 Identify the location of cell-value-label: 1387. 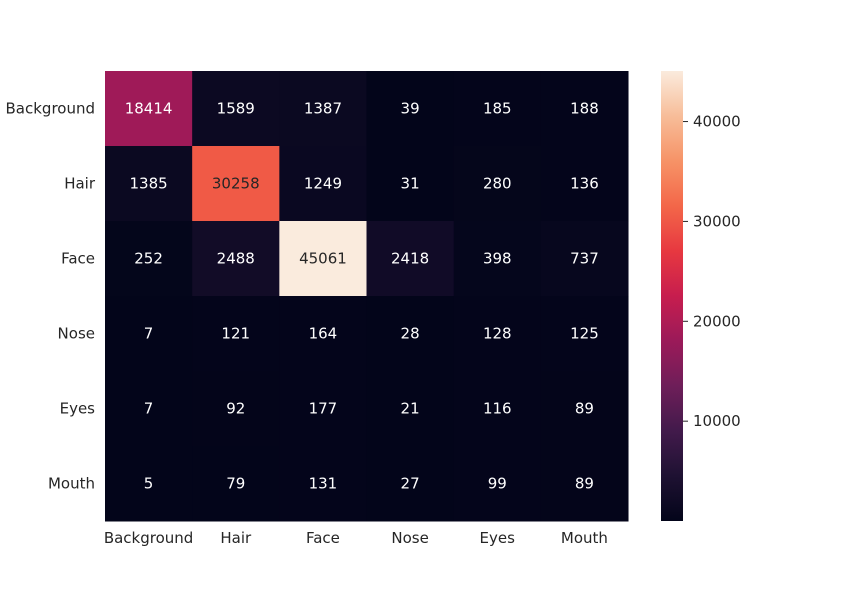
(323, 109).